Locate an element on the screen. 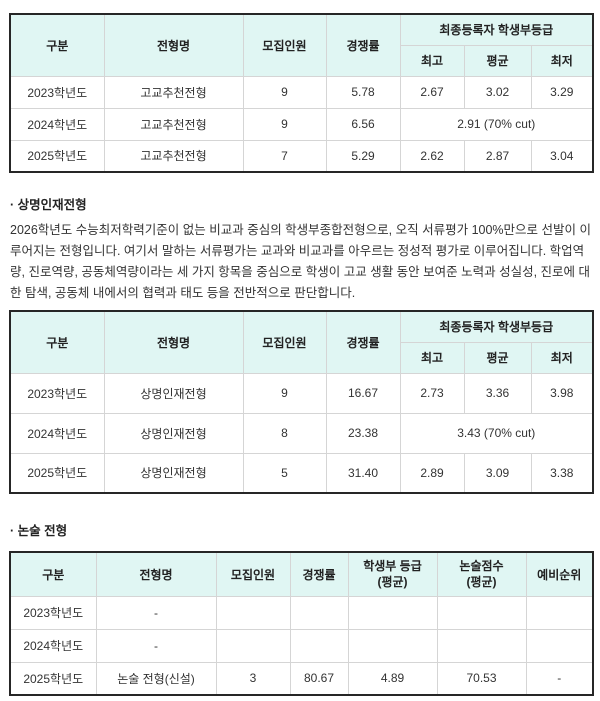 This screenshot has width=600, height=701. cell-avg: 3.36 is located at coordinates (497, 393).